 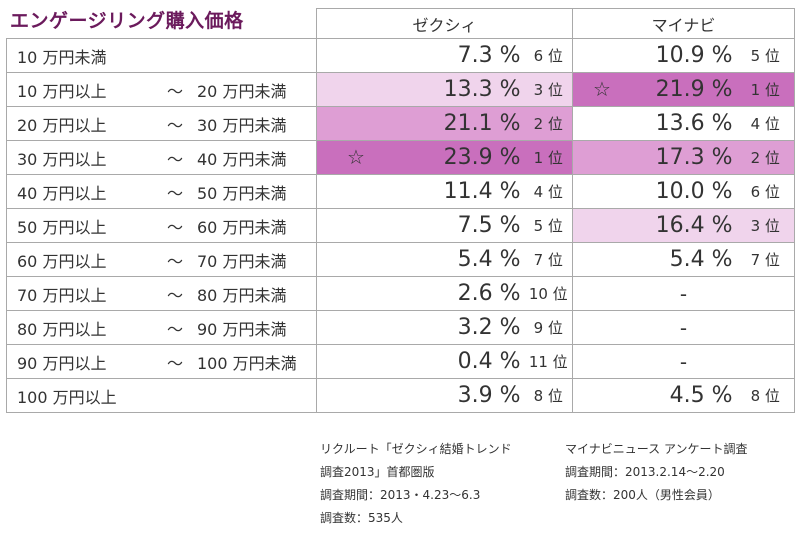 I want to click on zexy-percent: 7.5 %, so click(x=420, y=225).